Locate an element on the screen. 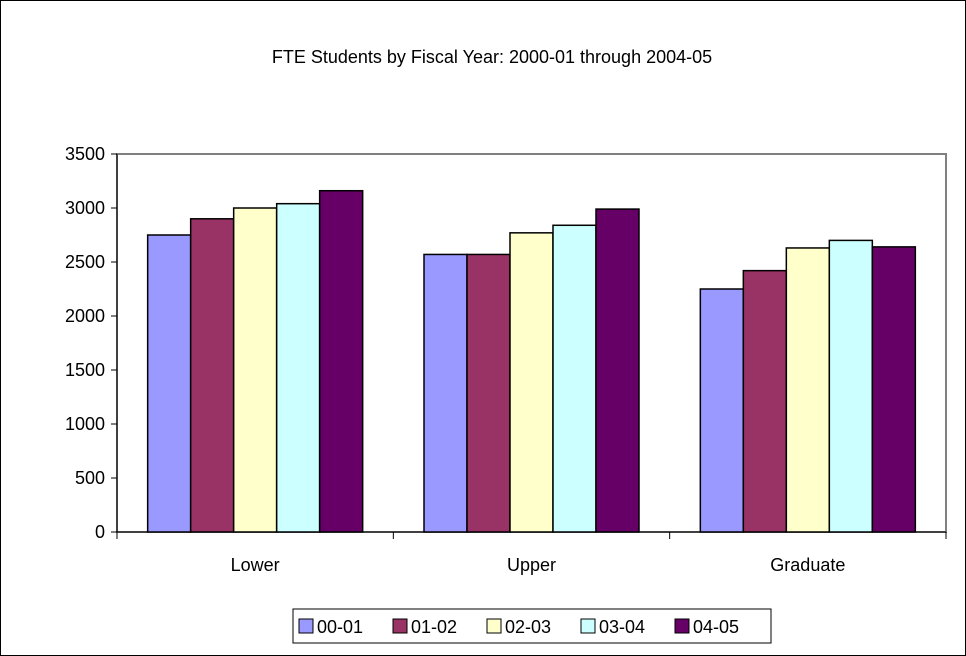 The width and height of the screenshot is (966, 656). y-tick-label: 0 is located at coordinates (100, 532).